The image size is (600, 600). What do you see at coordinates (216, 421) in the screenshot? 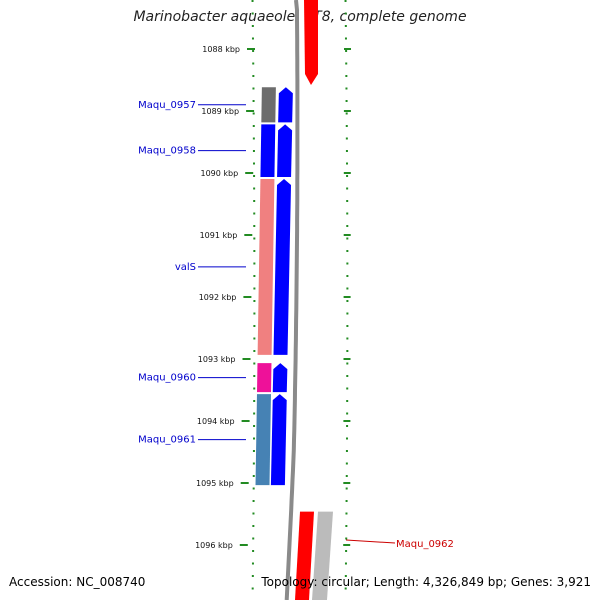
I see `tick-label: 1094 kbp` at bounding box center [216, 421].